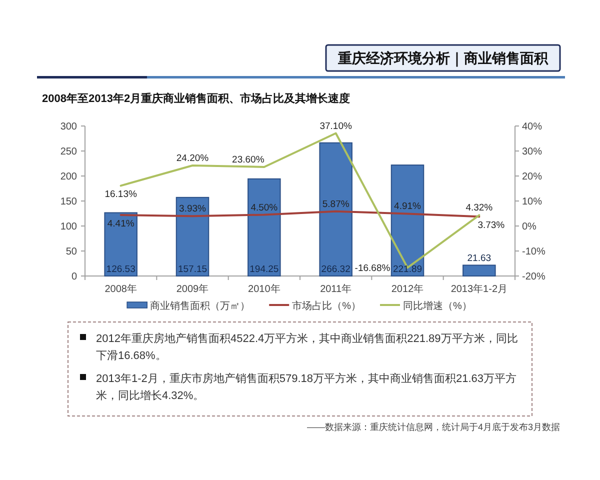  Describe the element at coordinates (437, 306) in the screenshot. I see `legend-label: 同比增速（%）` at that location.